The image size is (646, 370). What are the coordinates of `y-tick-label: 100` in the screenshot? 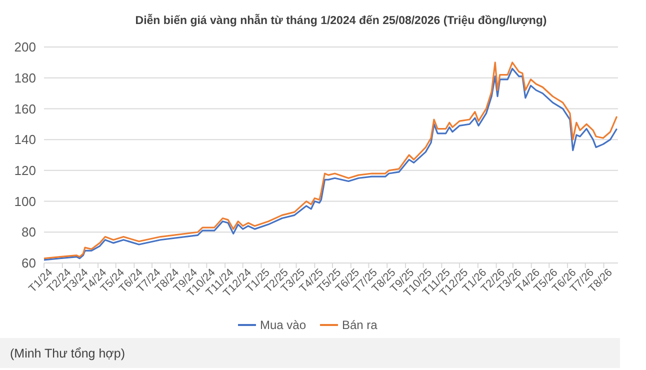 It's located at (25, 201).